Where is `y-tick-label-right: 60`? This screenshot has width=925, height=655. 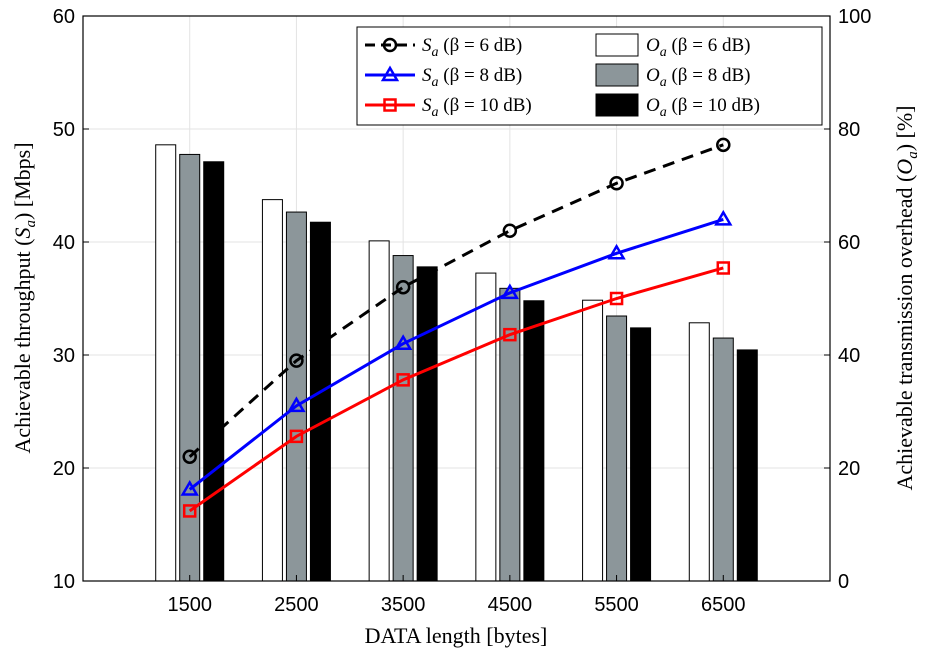
y-tick-label-right: 60 is located at coordinates (849, 243).